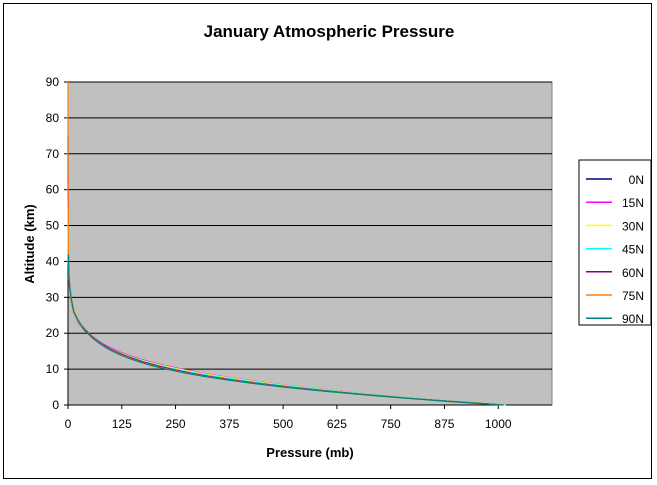 The image size is (657, 485). Describe the element at coordinates (176, 424) in the screenshot. I see `x-tick-label: 250` at that location.